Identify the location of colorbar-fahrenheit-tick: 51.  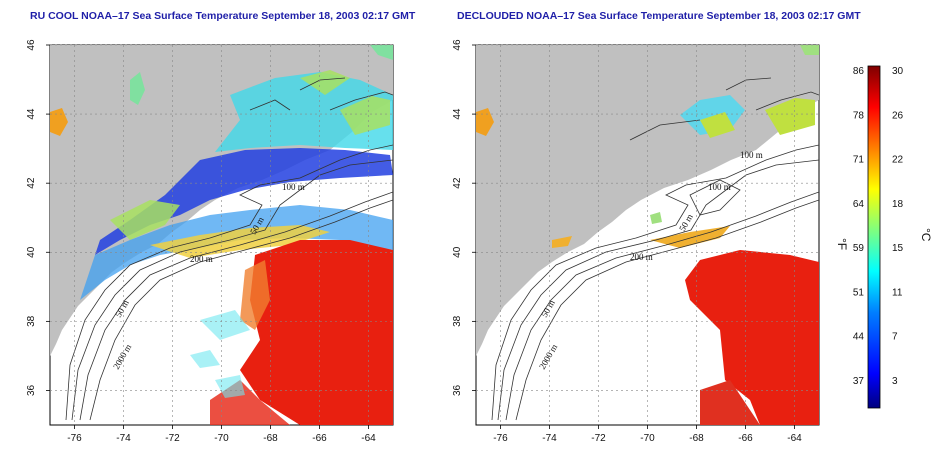
(859, 292).